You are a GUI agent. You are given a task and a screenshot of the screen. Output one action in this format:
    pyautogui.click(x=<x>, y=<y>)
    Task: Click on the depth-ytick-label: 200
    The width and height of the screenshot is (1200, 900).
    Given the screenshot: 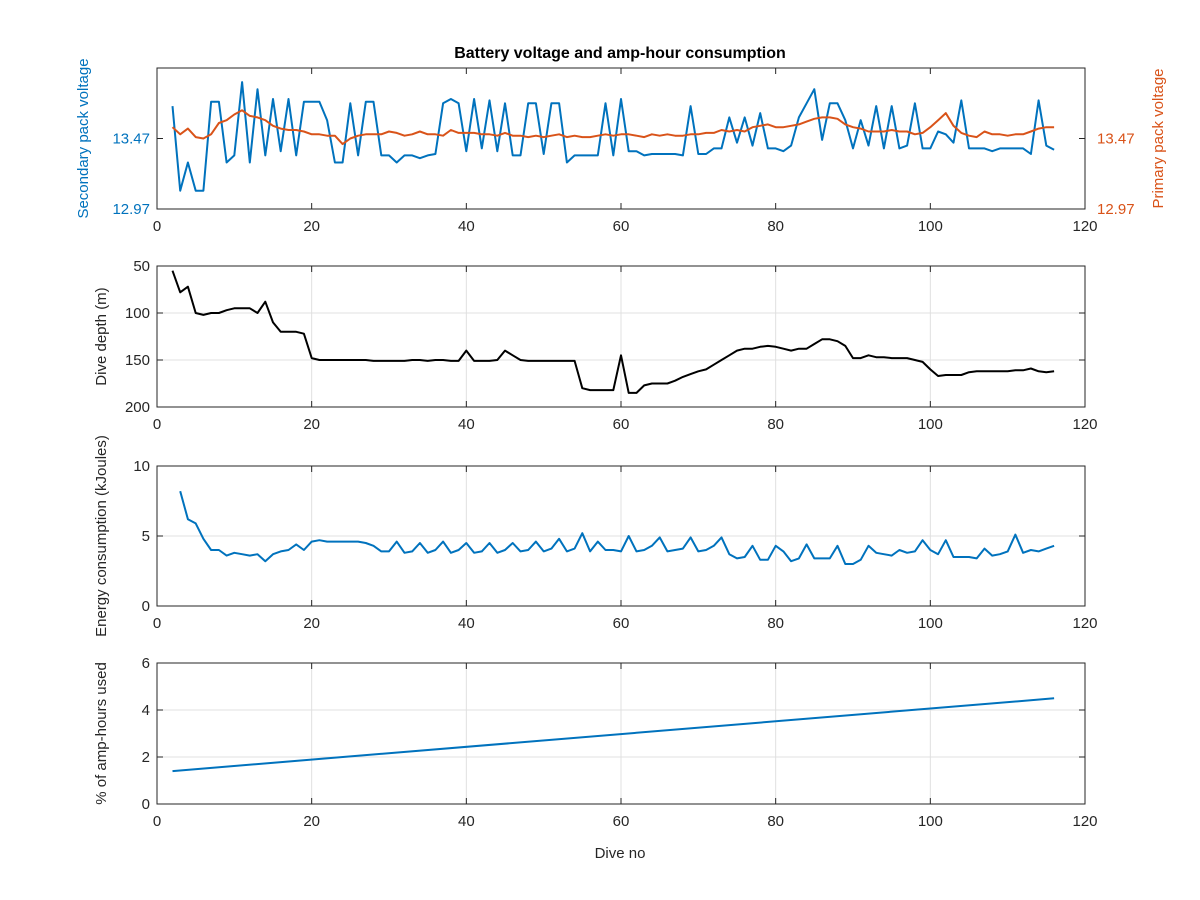 What is the action you would take?
    pyautogui.click(x=137, y=407)
    